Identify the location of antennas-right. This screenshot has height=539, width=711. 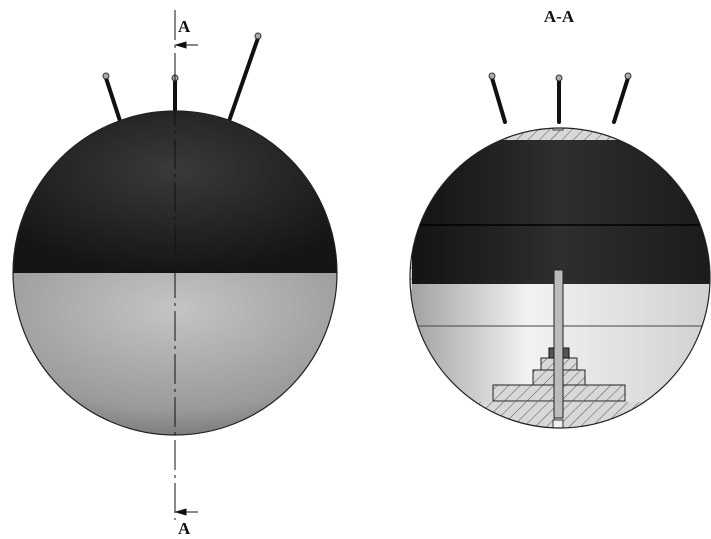
(560, 100).